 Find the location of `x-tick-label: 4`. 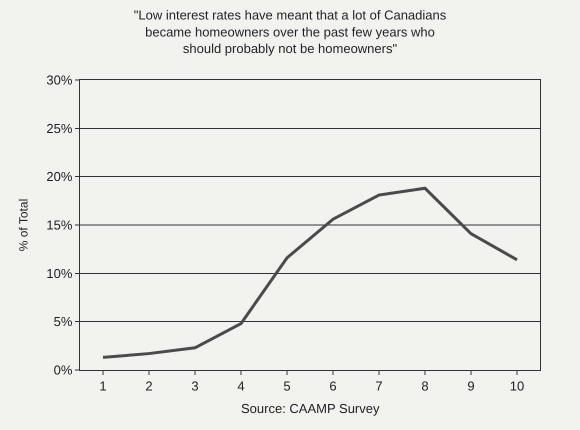

x-tick-label: 4 is located at coordinates (241, 386).